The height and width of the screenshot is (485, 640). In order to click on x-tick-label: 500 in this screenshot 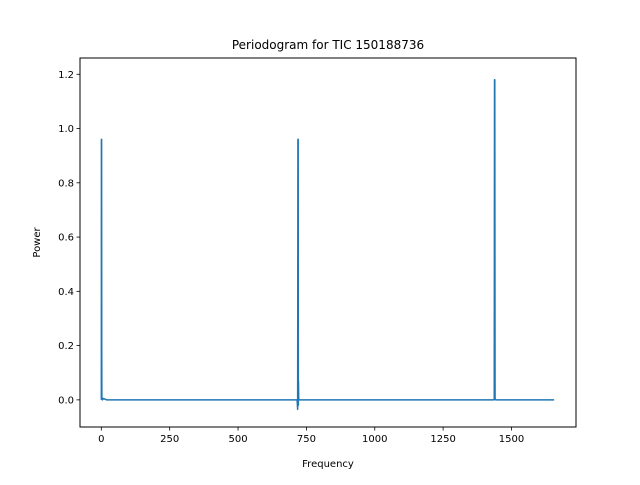, I will do `click(237, 439)`.